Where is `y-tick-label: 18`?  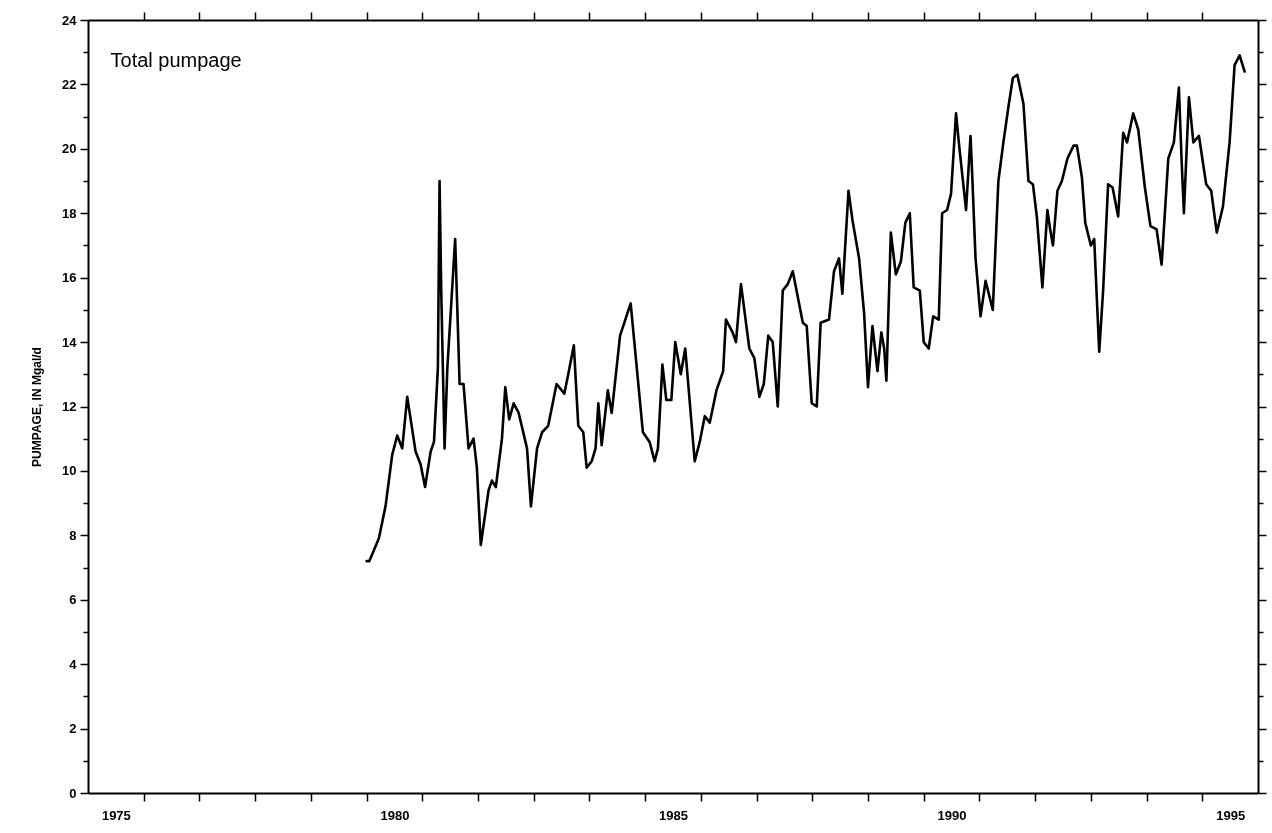
y-tick-label: 18 is located at coordinates (69, 213).